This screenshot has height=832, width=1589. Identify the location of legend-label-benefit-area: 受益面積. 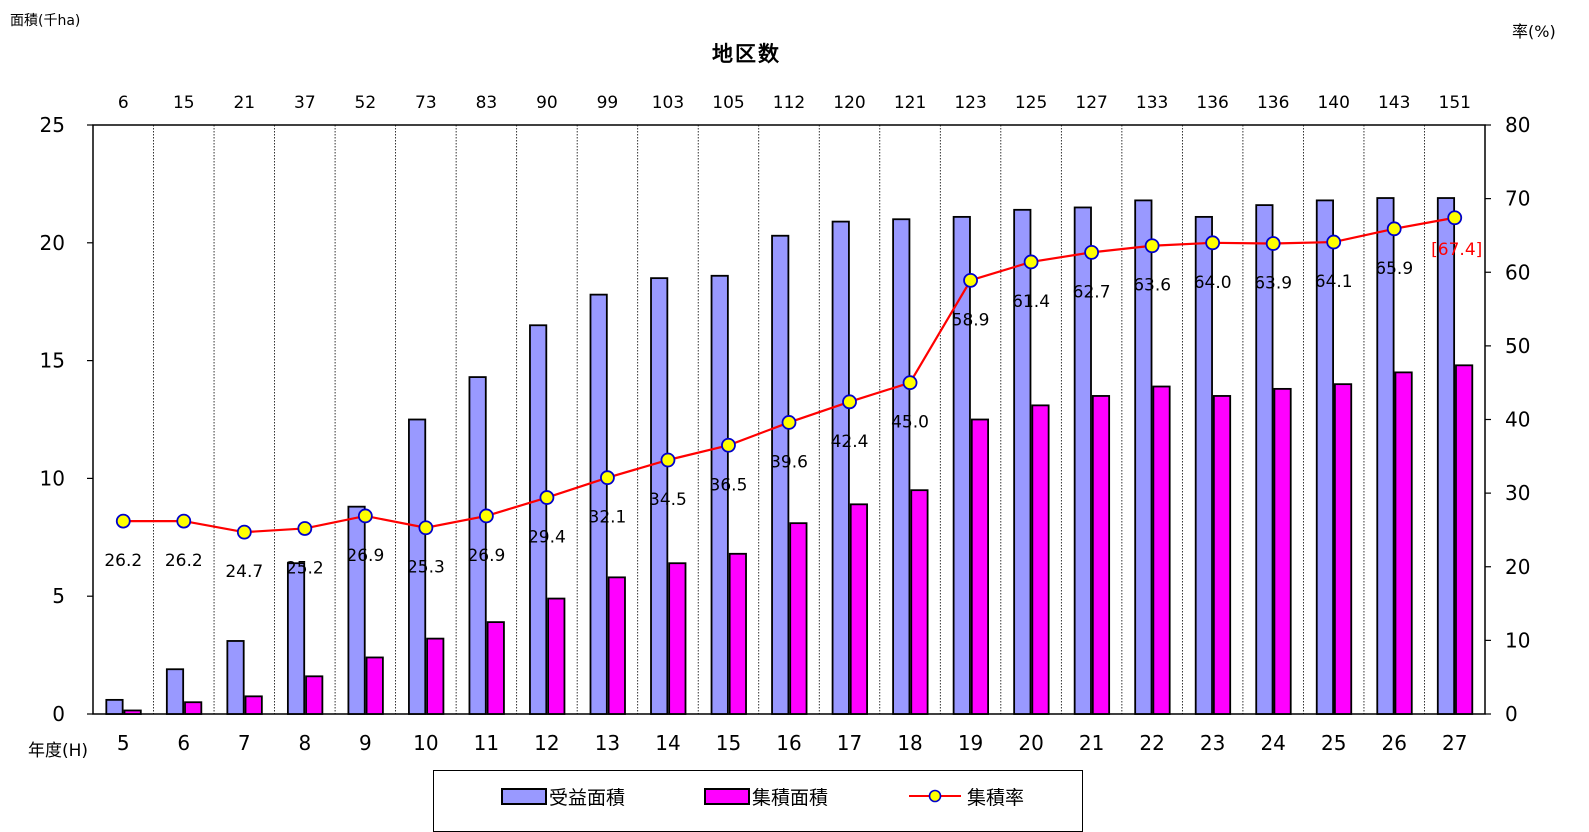
(587, 798).